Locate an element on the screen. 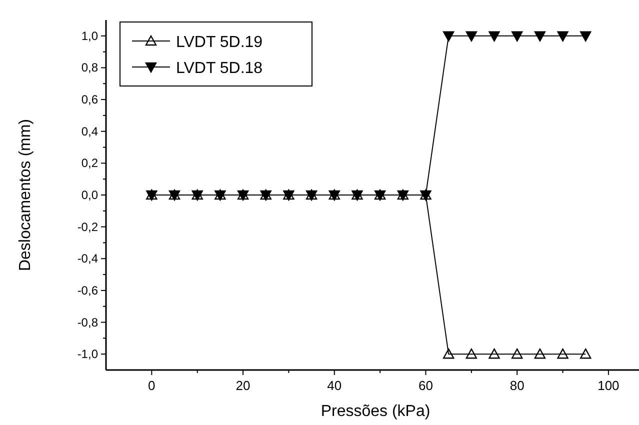 The width and height of the screenshot is (639, 425). y-tick-label: 0,0 is located at coordinates (89, 195).